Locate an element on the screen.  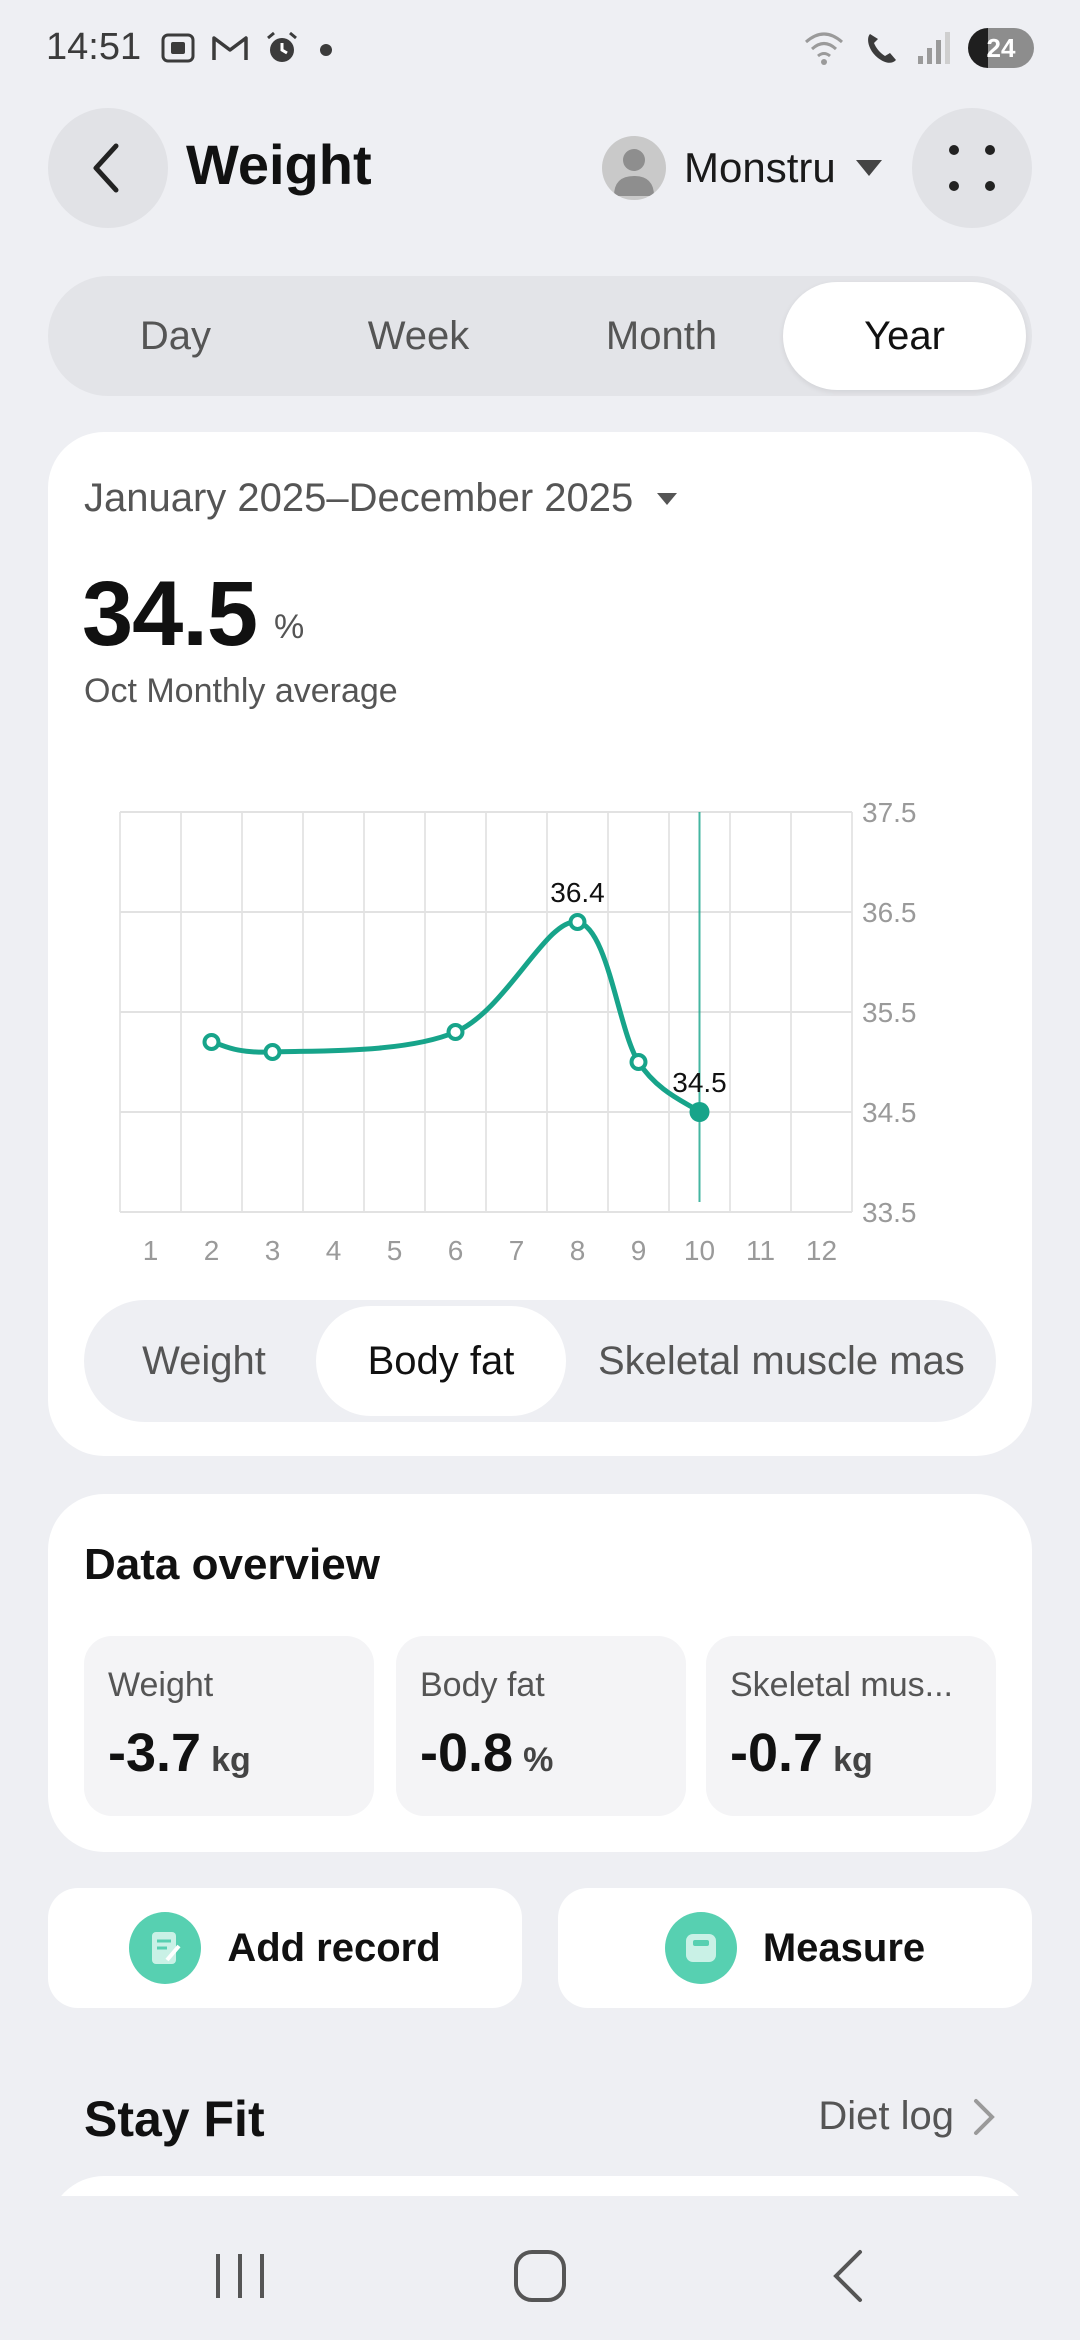
add-record-icon is located at coordinates (165, 1948).